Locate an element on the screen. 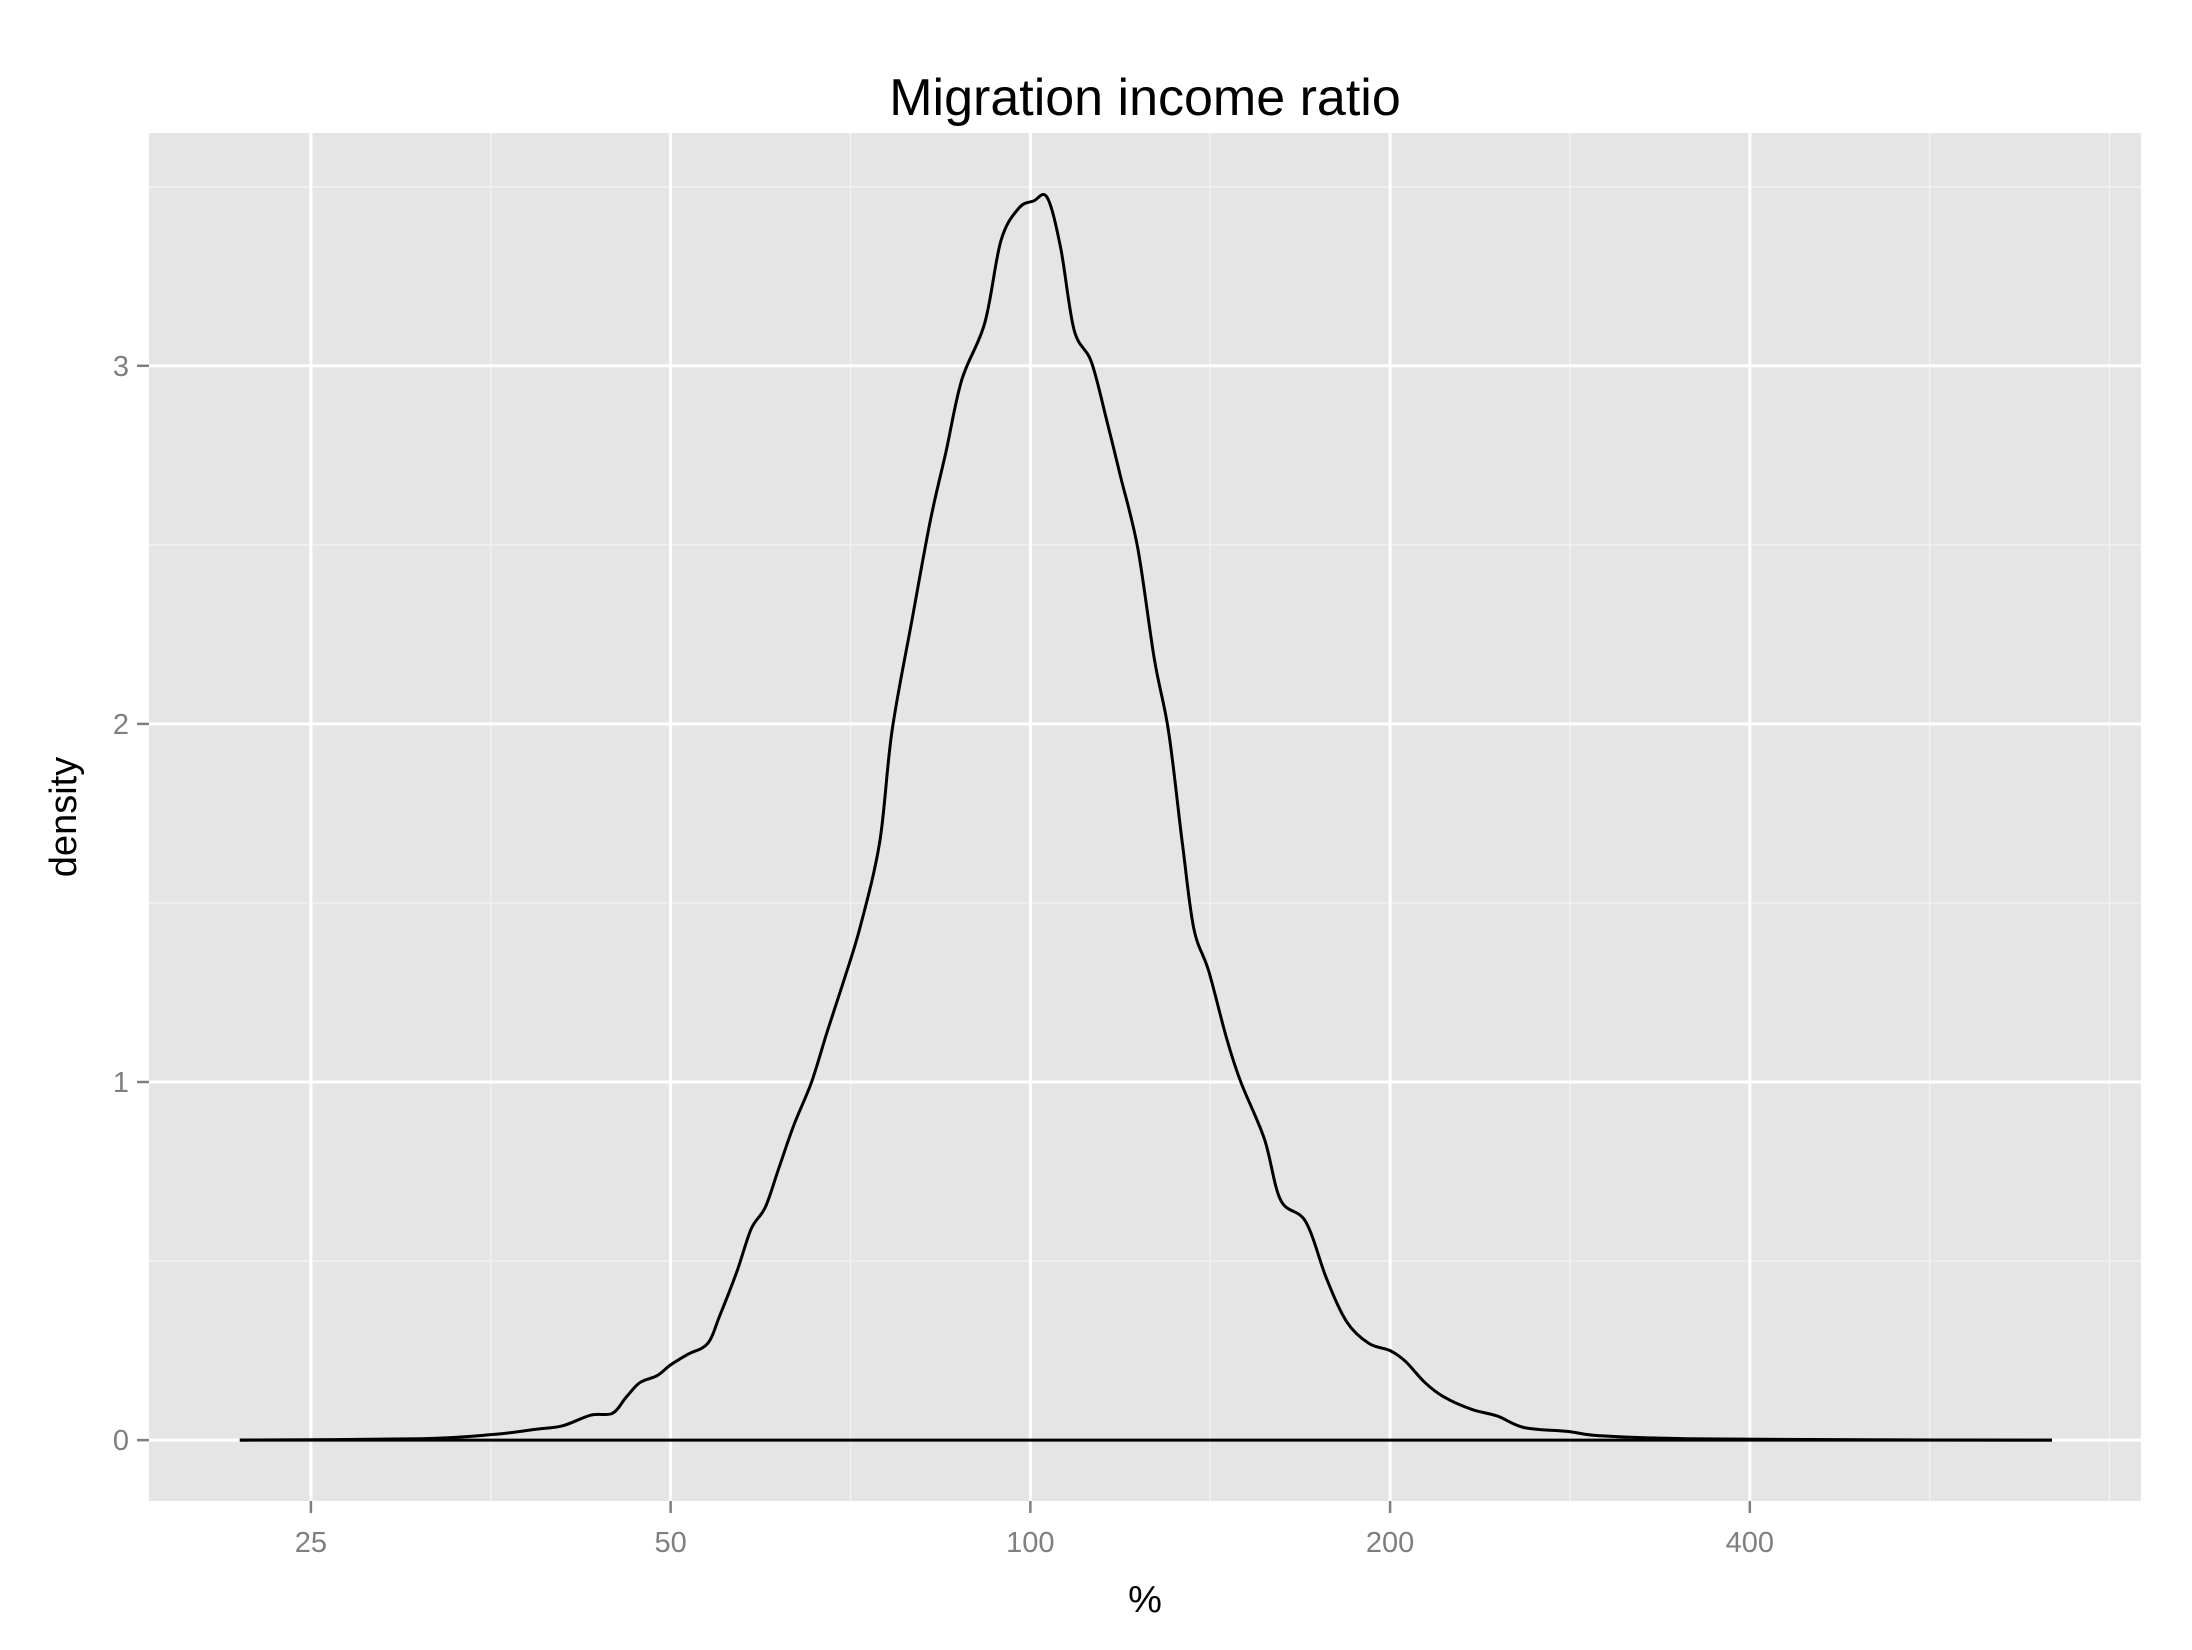 The image size is (2192, 1650). y-tick-label: 0 is located at coordinates (121, 1441).